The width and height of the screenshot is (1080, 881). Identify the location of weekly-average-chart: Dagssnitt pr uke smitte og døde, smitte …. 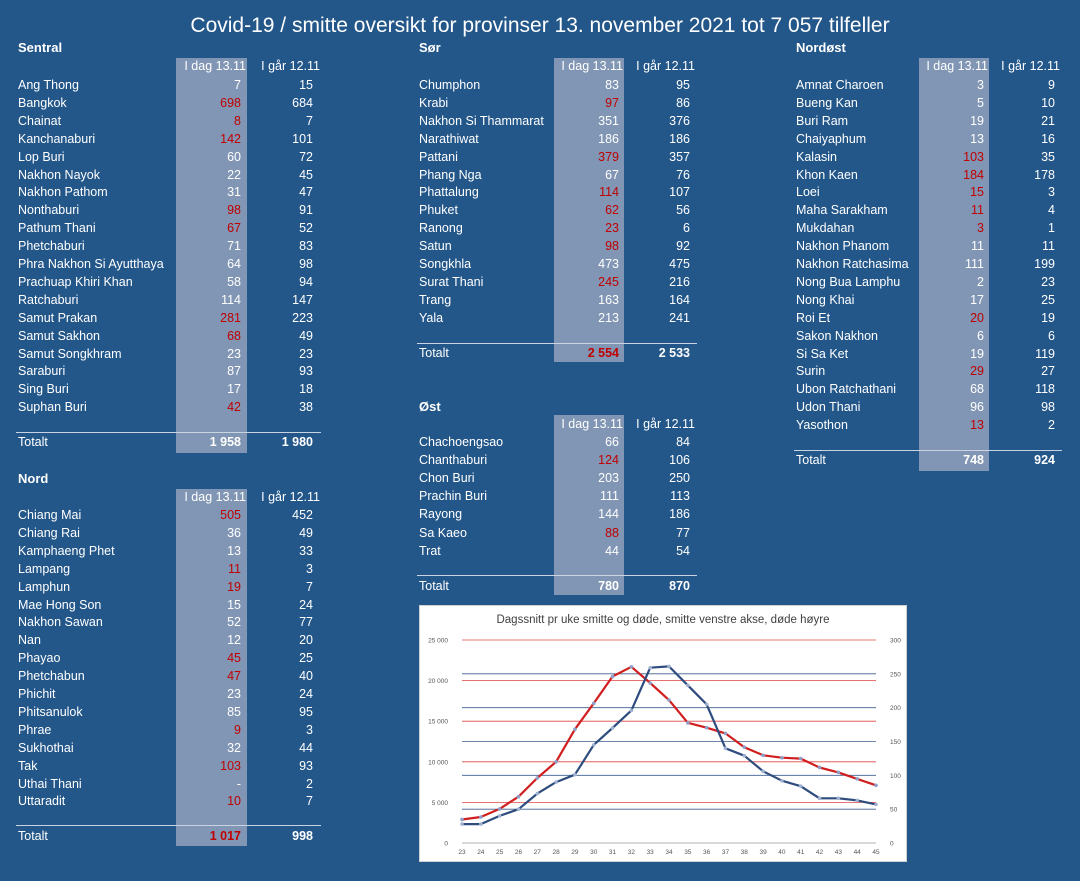
(663, 733).